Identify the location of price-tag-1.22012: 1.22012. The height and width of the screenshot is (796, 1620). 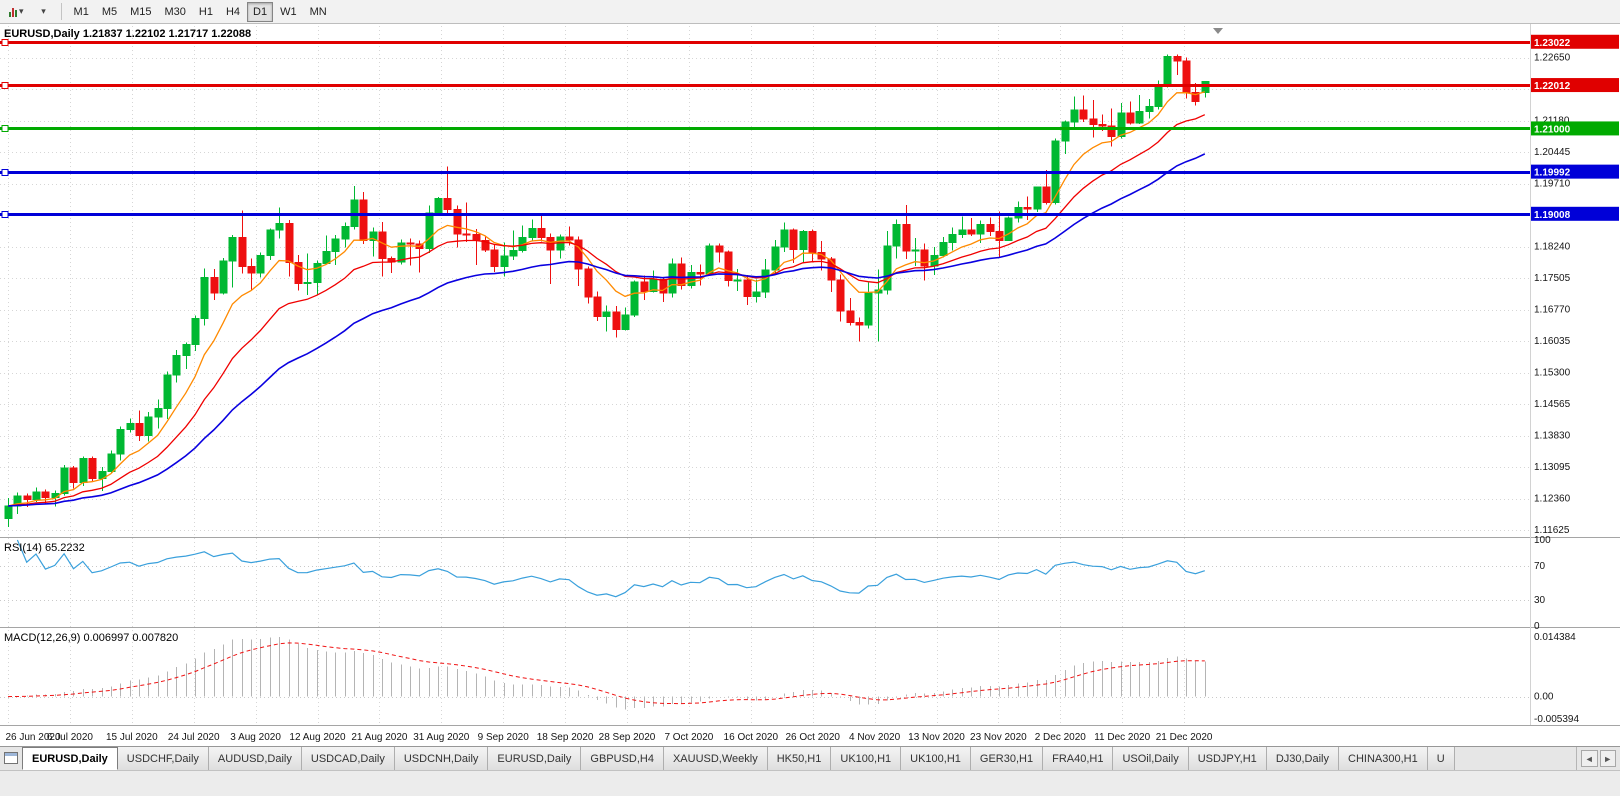
(1575, 85).